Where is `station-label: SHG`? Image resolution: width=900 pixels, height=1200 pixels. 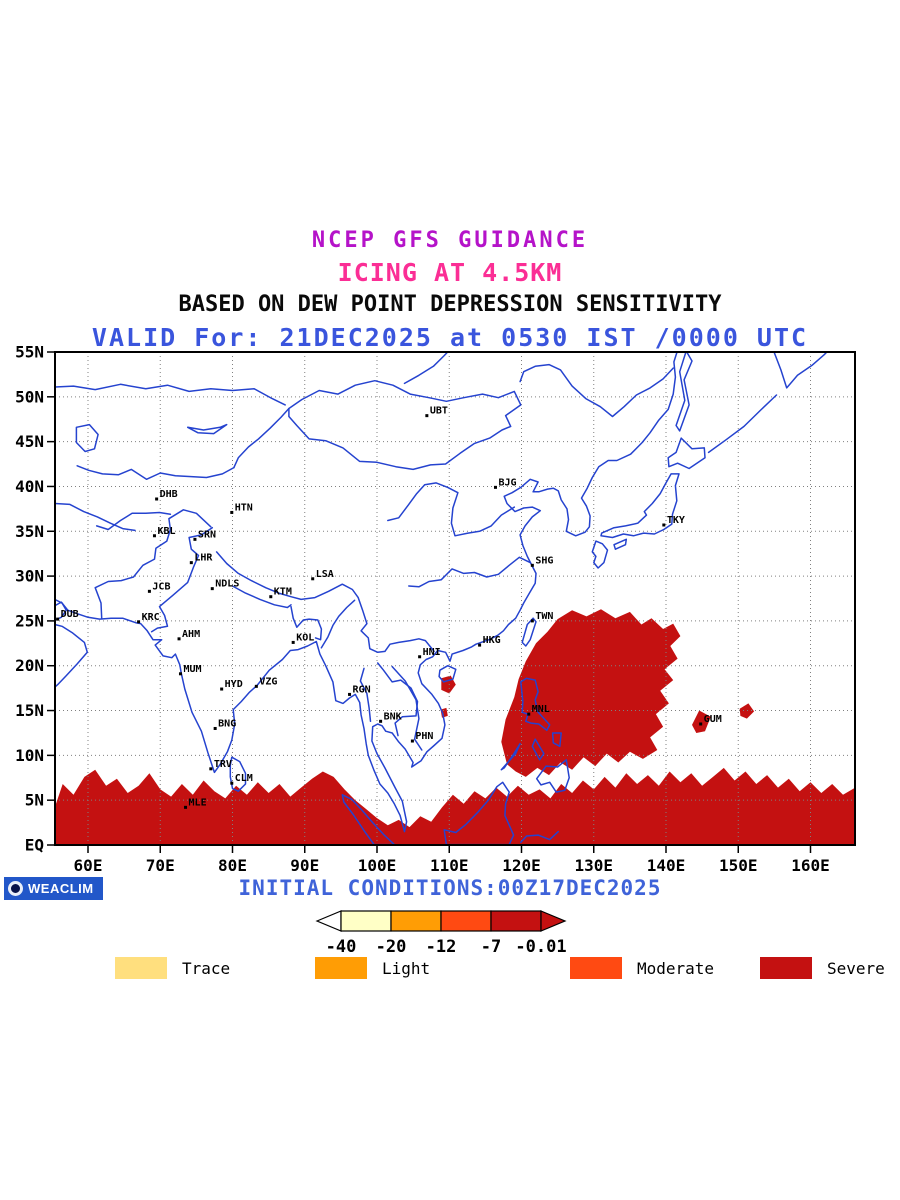 station-label: SHG is located at coordinates (544, 560).